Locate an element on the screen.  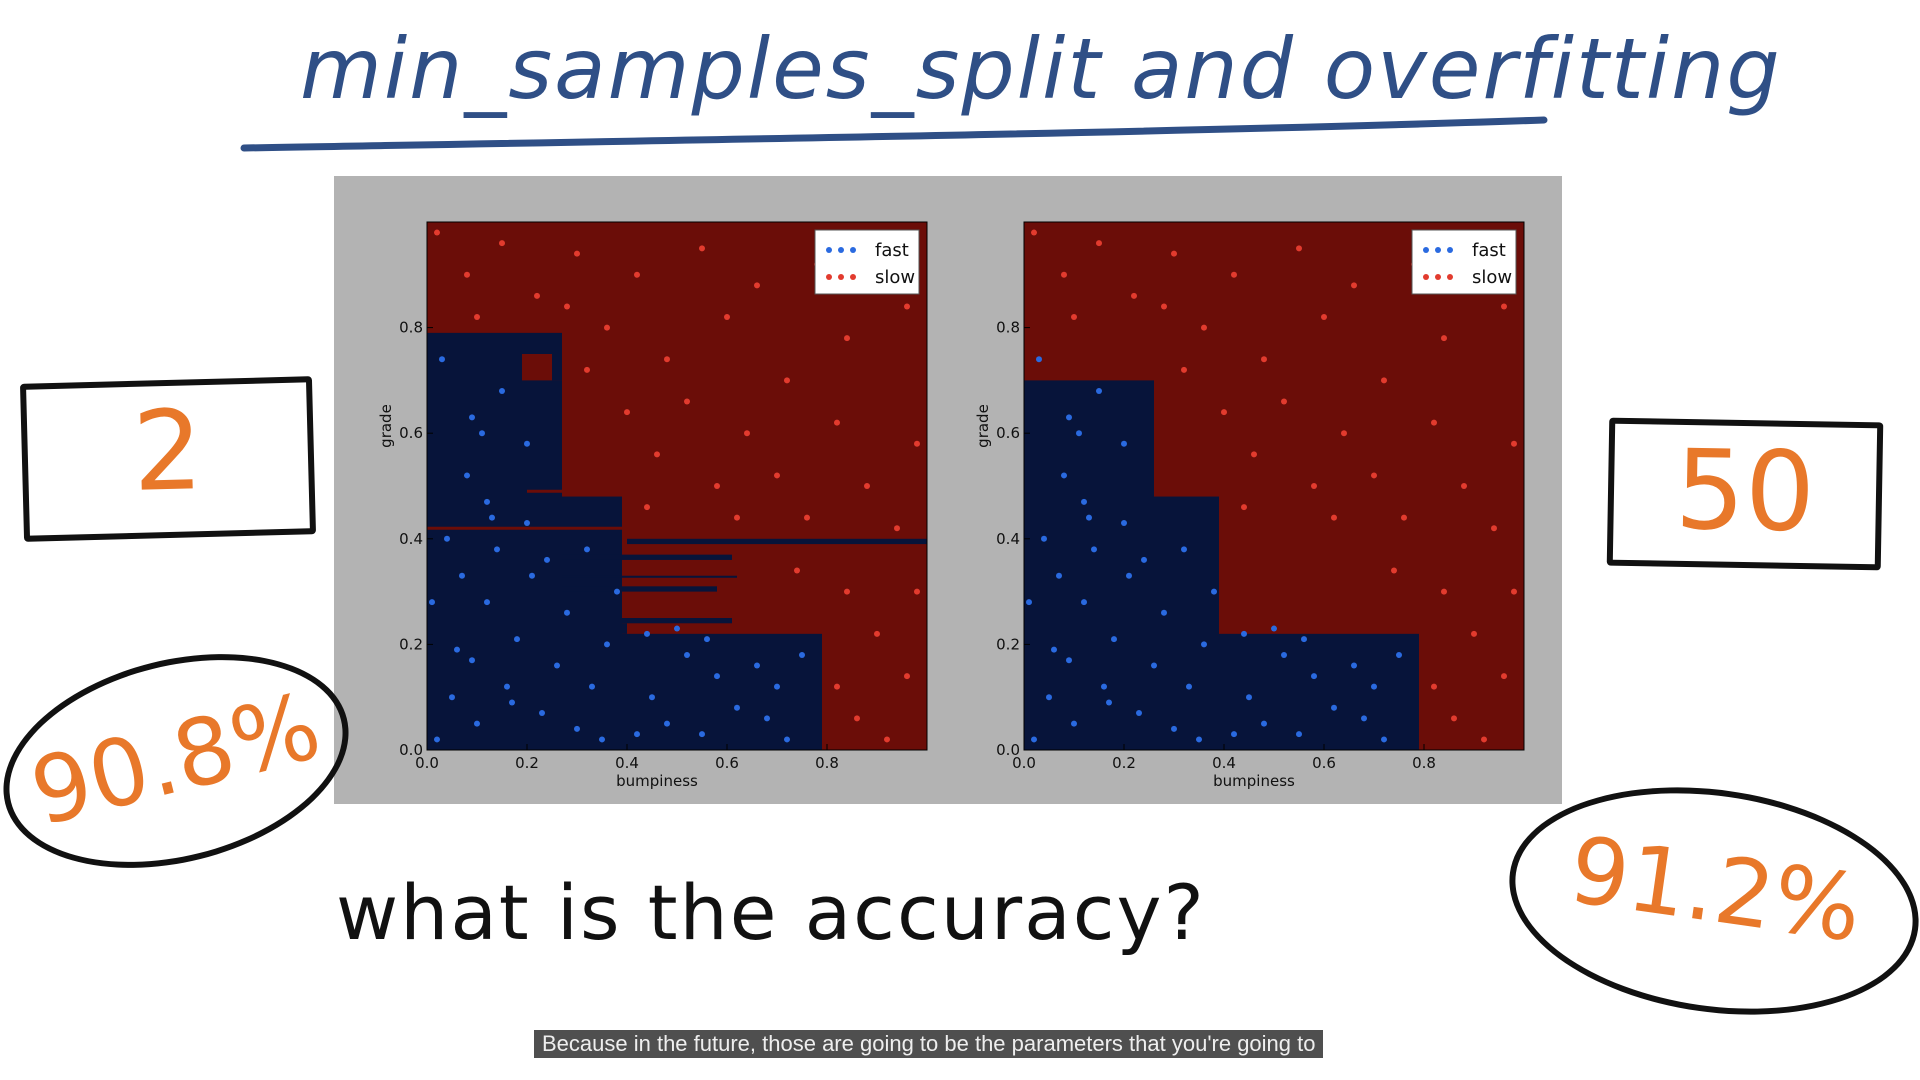
param-box-left: 2 is located at coordinates (168, 459).